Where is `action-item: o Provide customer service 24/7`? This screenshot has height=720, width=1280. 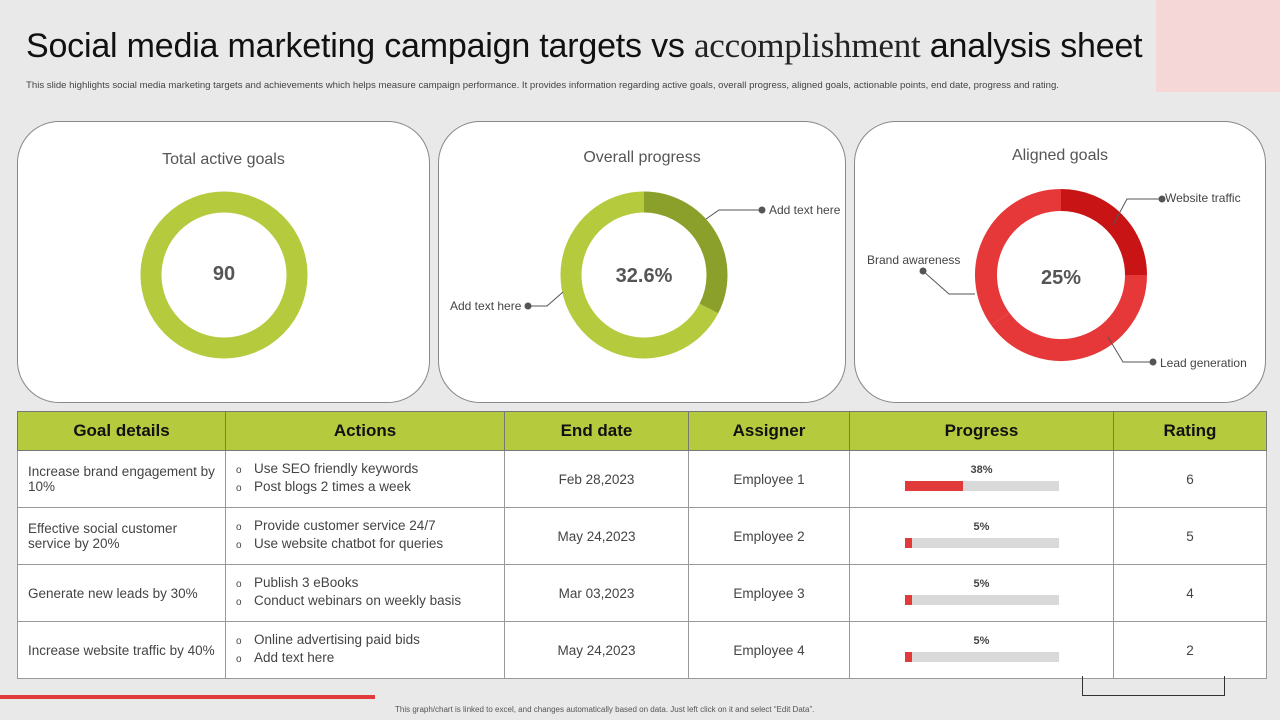 action-item: o Provide customer service 24/7 is located at coordinates (365, 527).